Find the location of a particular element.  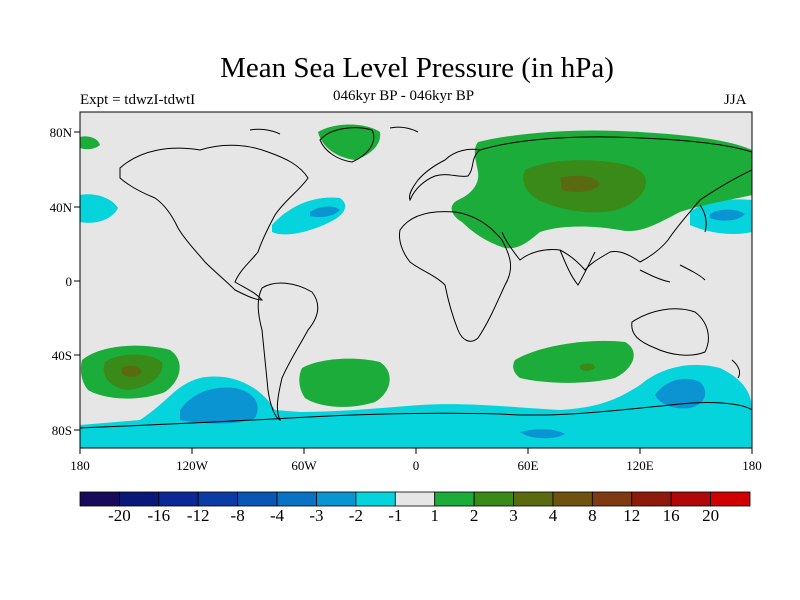

lat-tick-label: 40S is located at coordinates (62, 355).